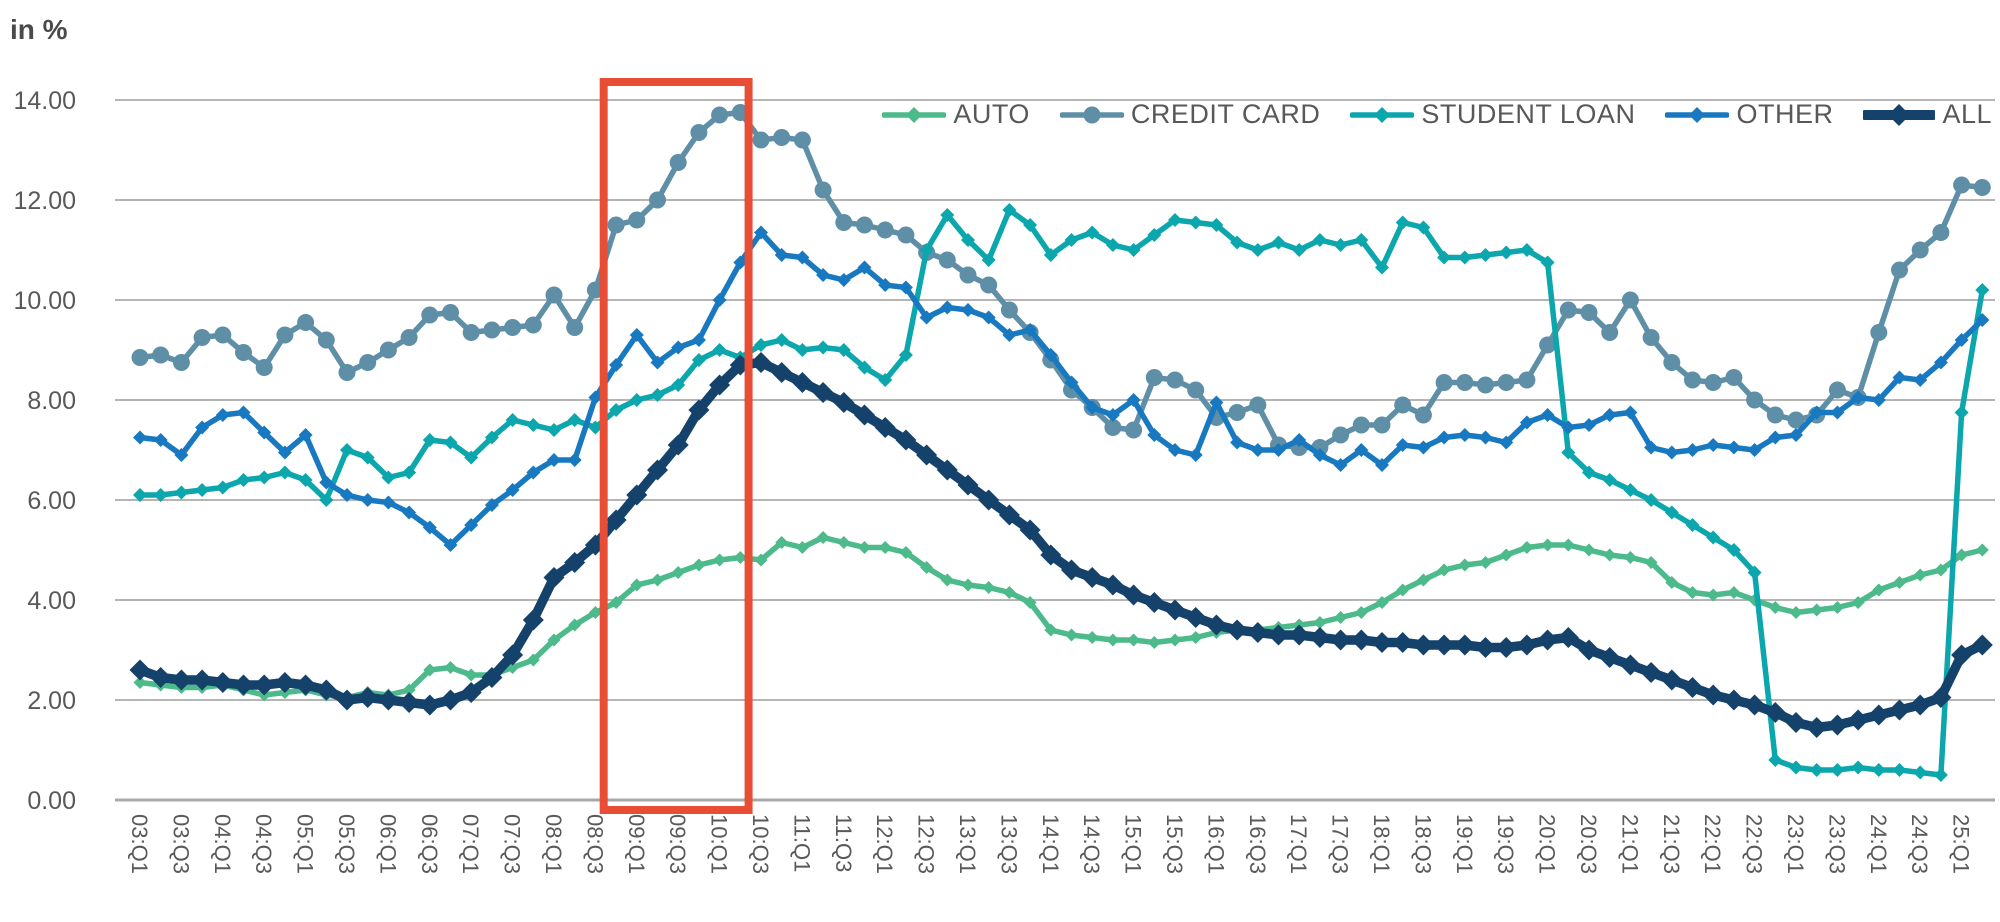 The image size is (2000, 922). I want to click on x-tick-label: 16:Q1, so click(1215, 844).